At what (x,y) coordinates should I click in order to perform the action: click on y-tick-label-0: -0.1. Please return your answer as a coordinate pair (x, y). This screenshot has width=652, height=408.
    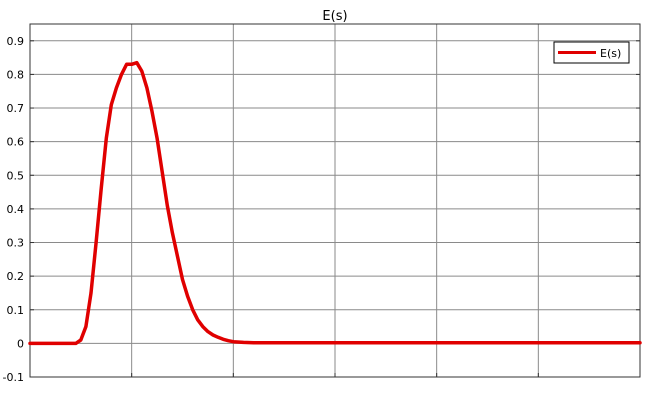
    Looking at the image, I should click on (13, 377).